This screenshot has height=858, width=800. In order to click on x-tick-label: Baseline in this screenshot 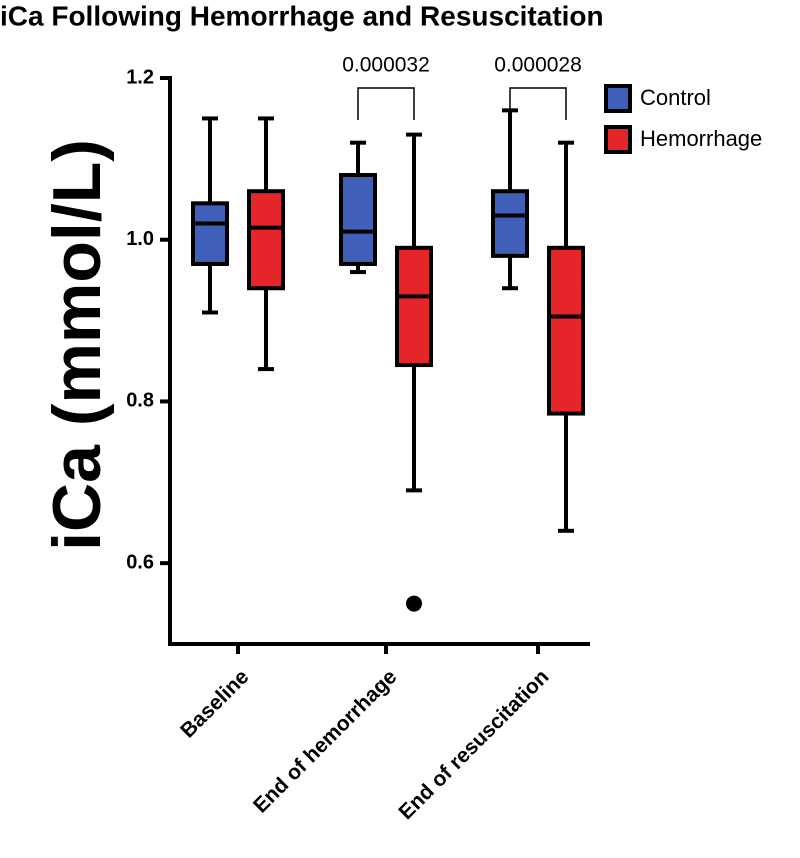, I will do `click(214, 703)`.